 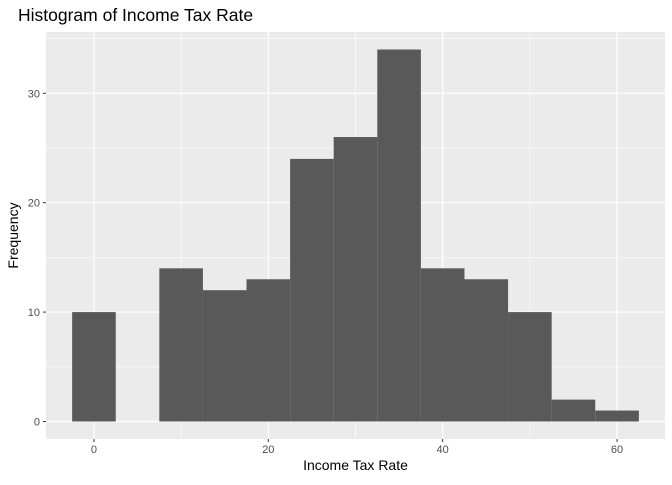 What do you see at coordinates (34, 313) in the screenshot?
I see `y-tick-label: 10` at bounding box center [34, 313].